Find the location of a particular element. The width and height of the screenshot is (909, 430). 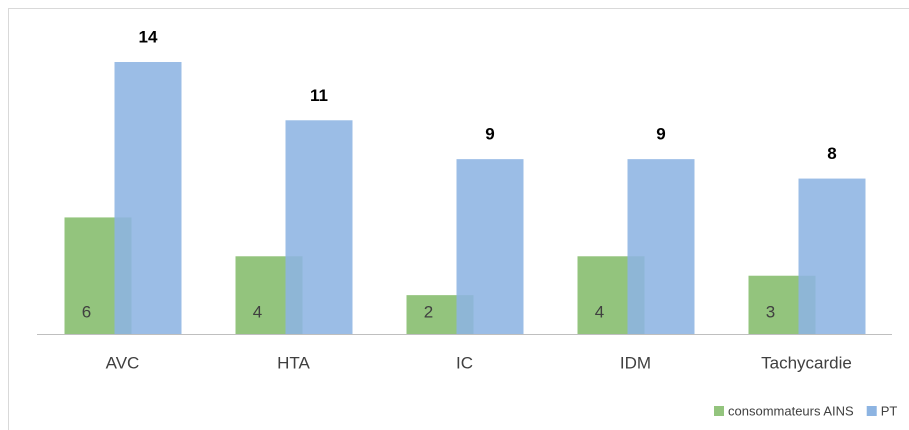

x-tick-label: Tachycardie is located at coordinates (806, 362).